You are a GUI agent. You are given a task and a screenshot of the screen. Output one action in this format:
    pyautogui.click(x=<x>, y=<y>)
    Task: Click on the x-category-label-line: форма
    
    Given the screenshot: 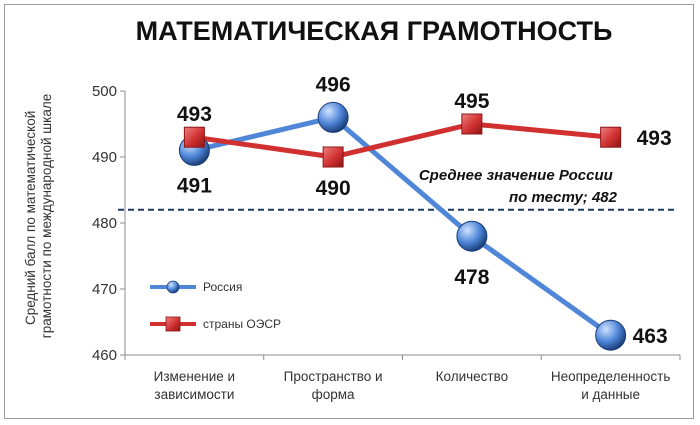 What is the action you would take?
    pyautogui.click(x=333, y=394)
    